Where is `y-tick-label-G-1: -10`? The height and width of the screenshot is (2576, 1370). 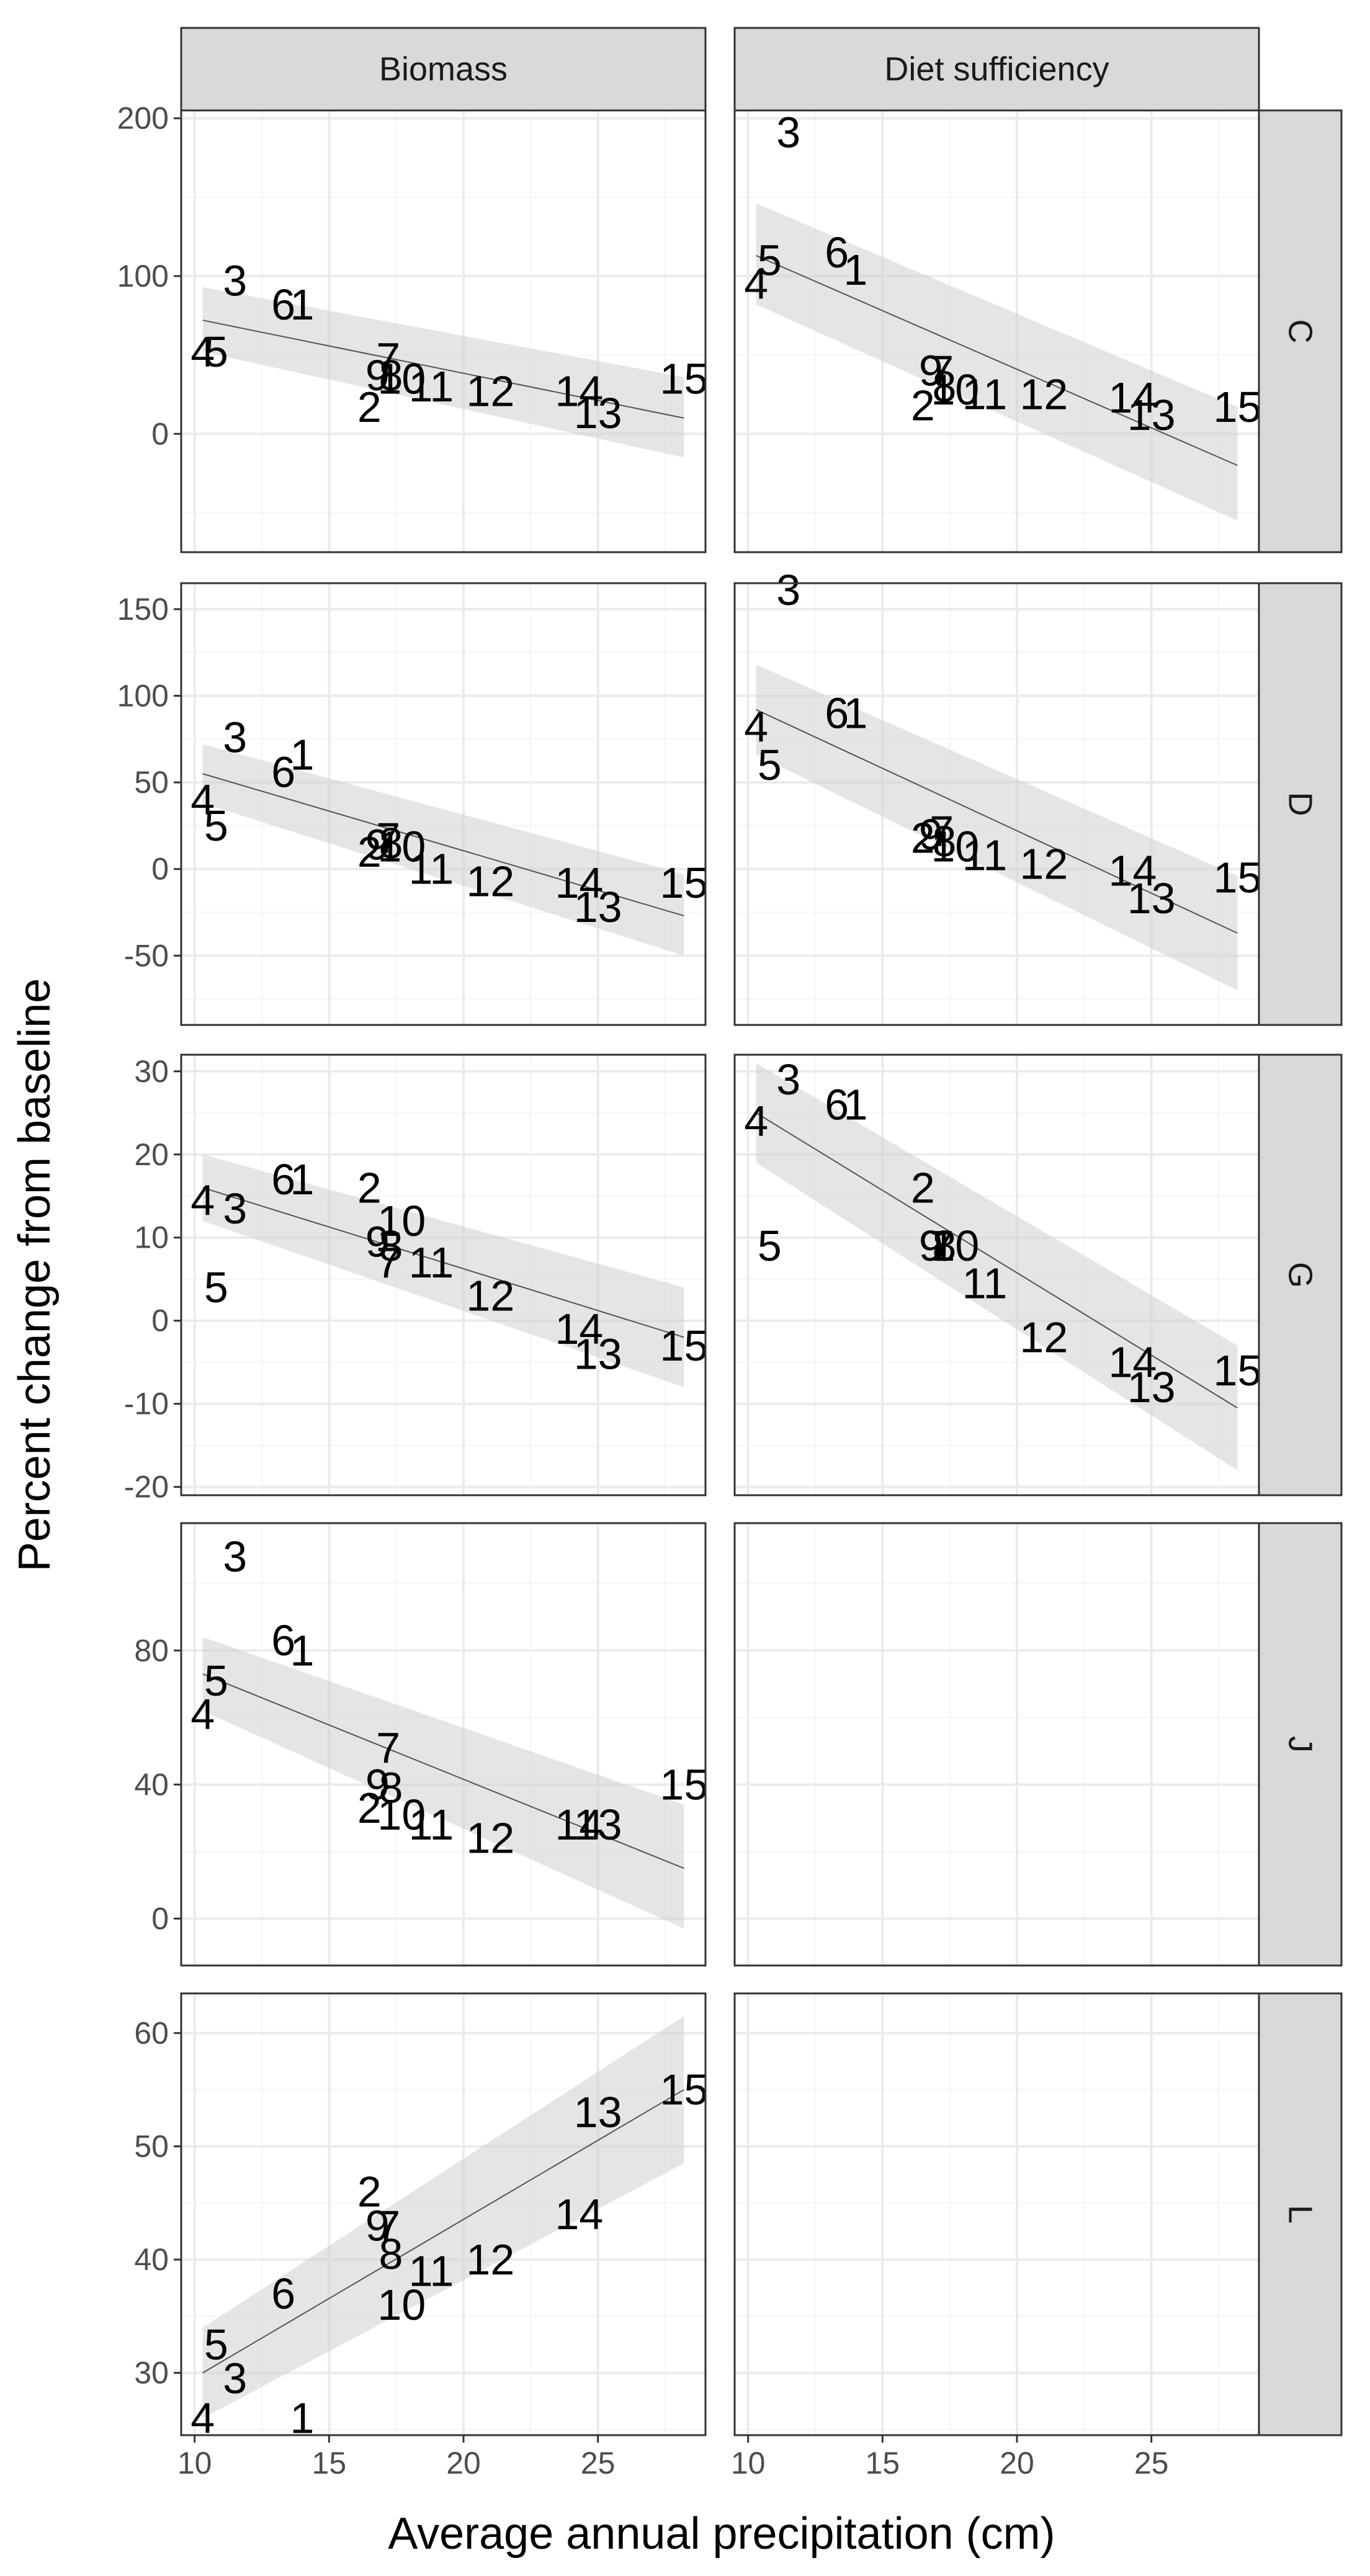
y-tick-label-G-1: -10 is located at coordinates (146, 1404).